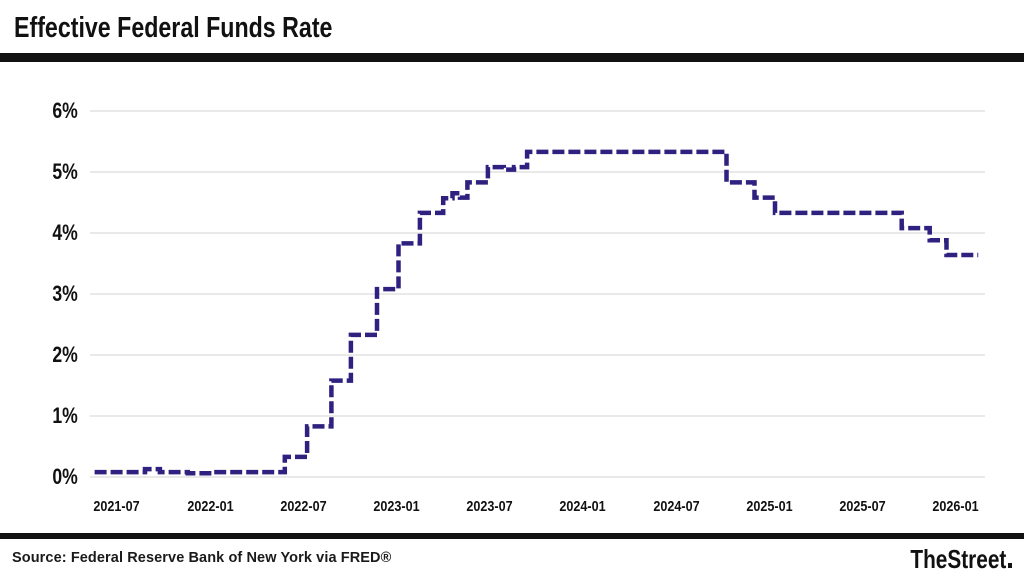 The width and height of the screenshot is (1024, 576). What do you see at coordinates (396, 506) in the screenshot?
I see `x-axis-tick-label: 2023-01` at bounding box center [396, 506].